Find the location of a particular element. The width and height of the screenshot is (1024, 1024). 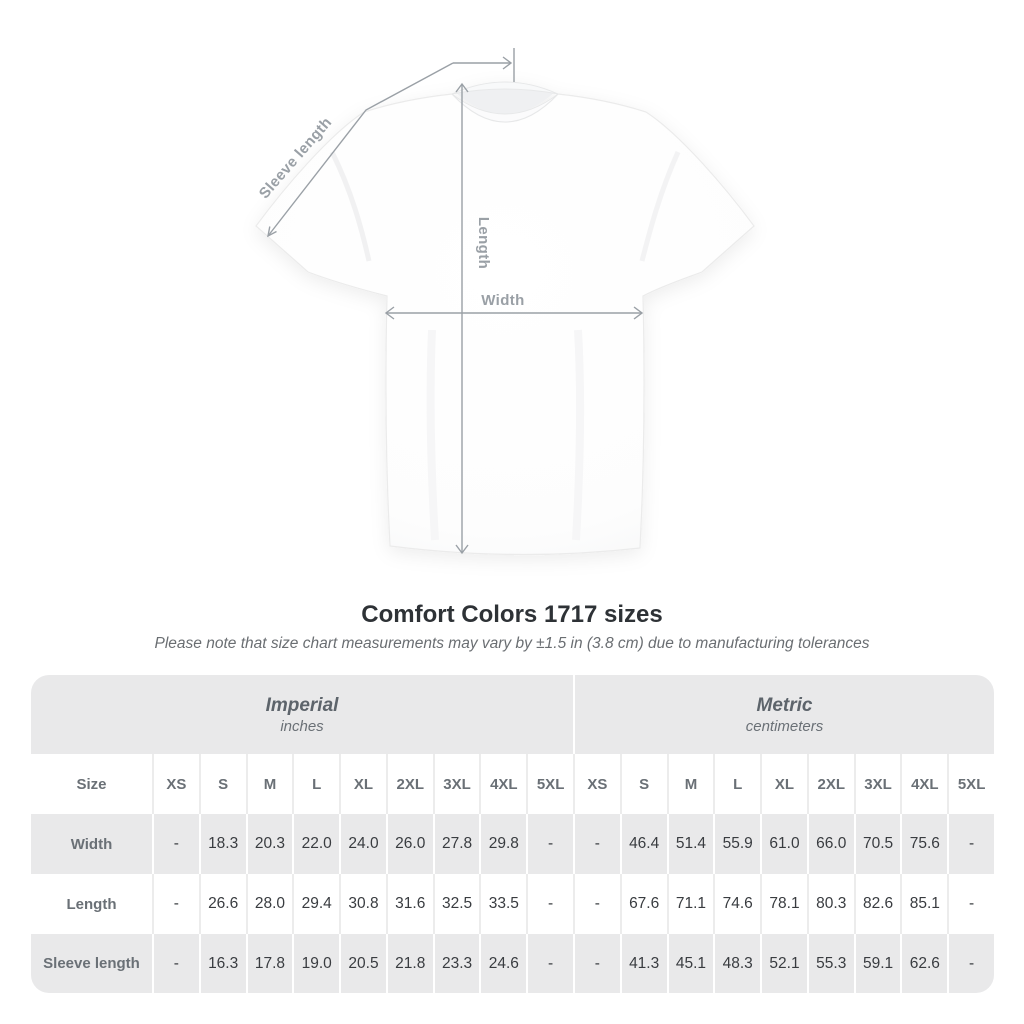

size-col-header-metric: XS is located at coordinates (596, 784).